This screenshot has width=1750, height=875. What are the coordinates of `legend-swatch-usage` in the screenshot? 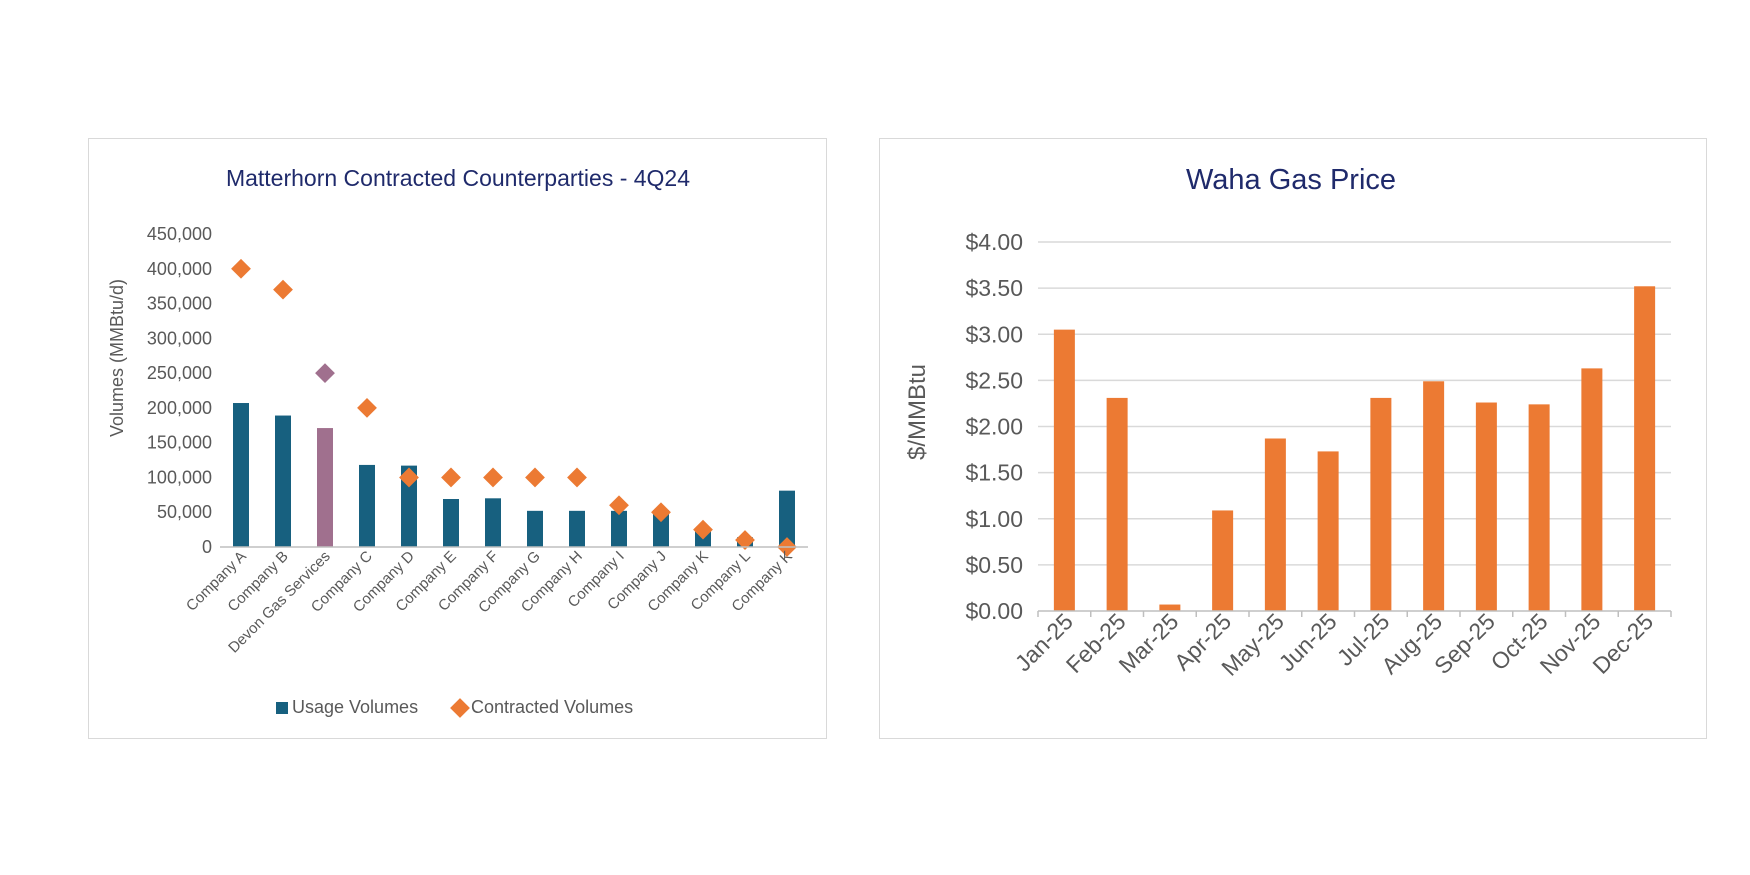 It's located at (282, 708).